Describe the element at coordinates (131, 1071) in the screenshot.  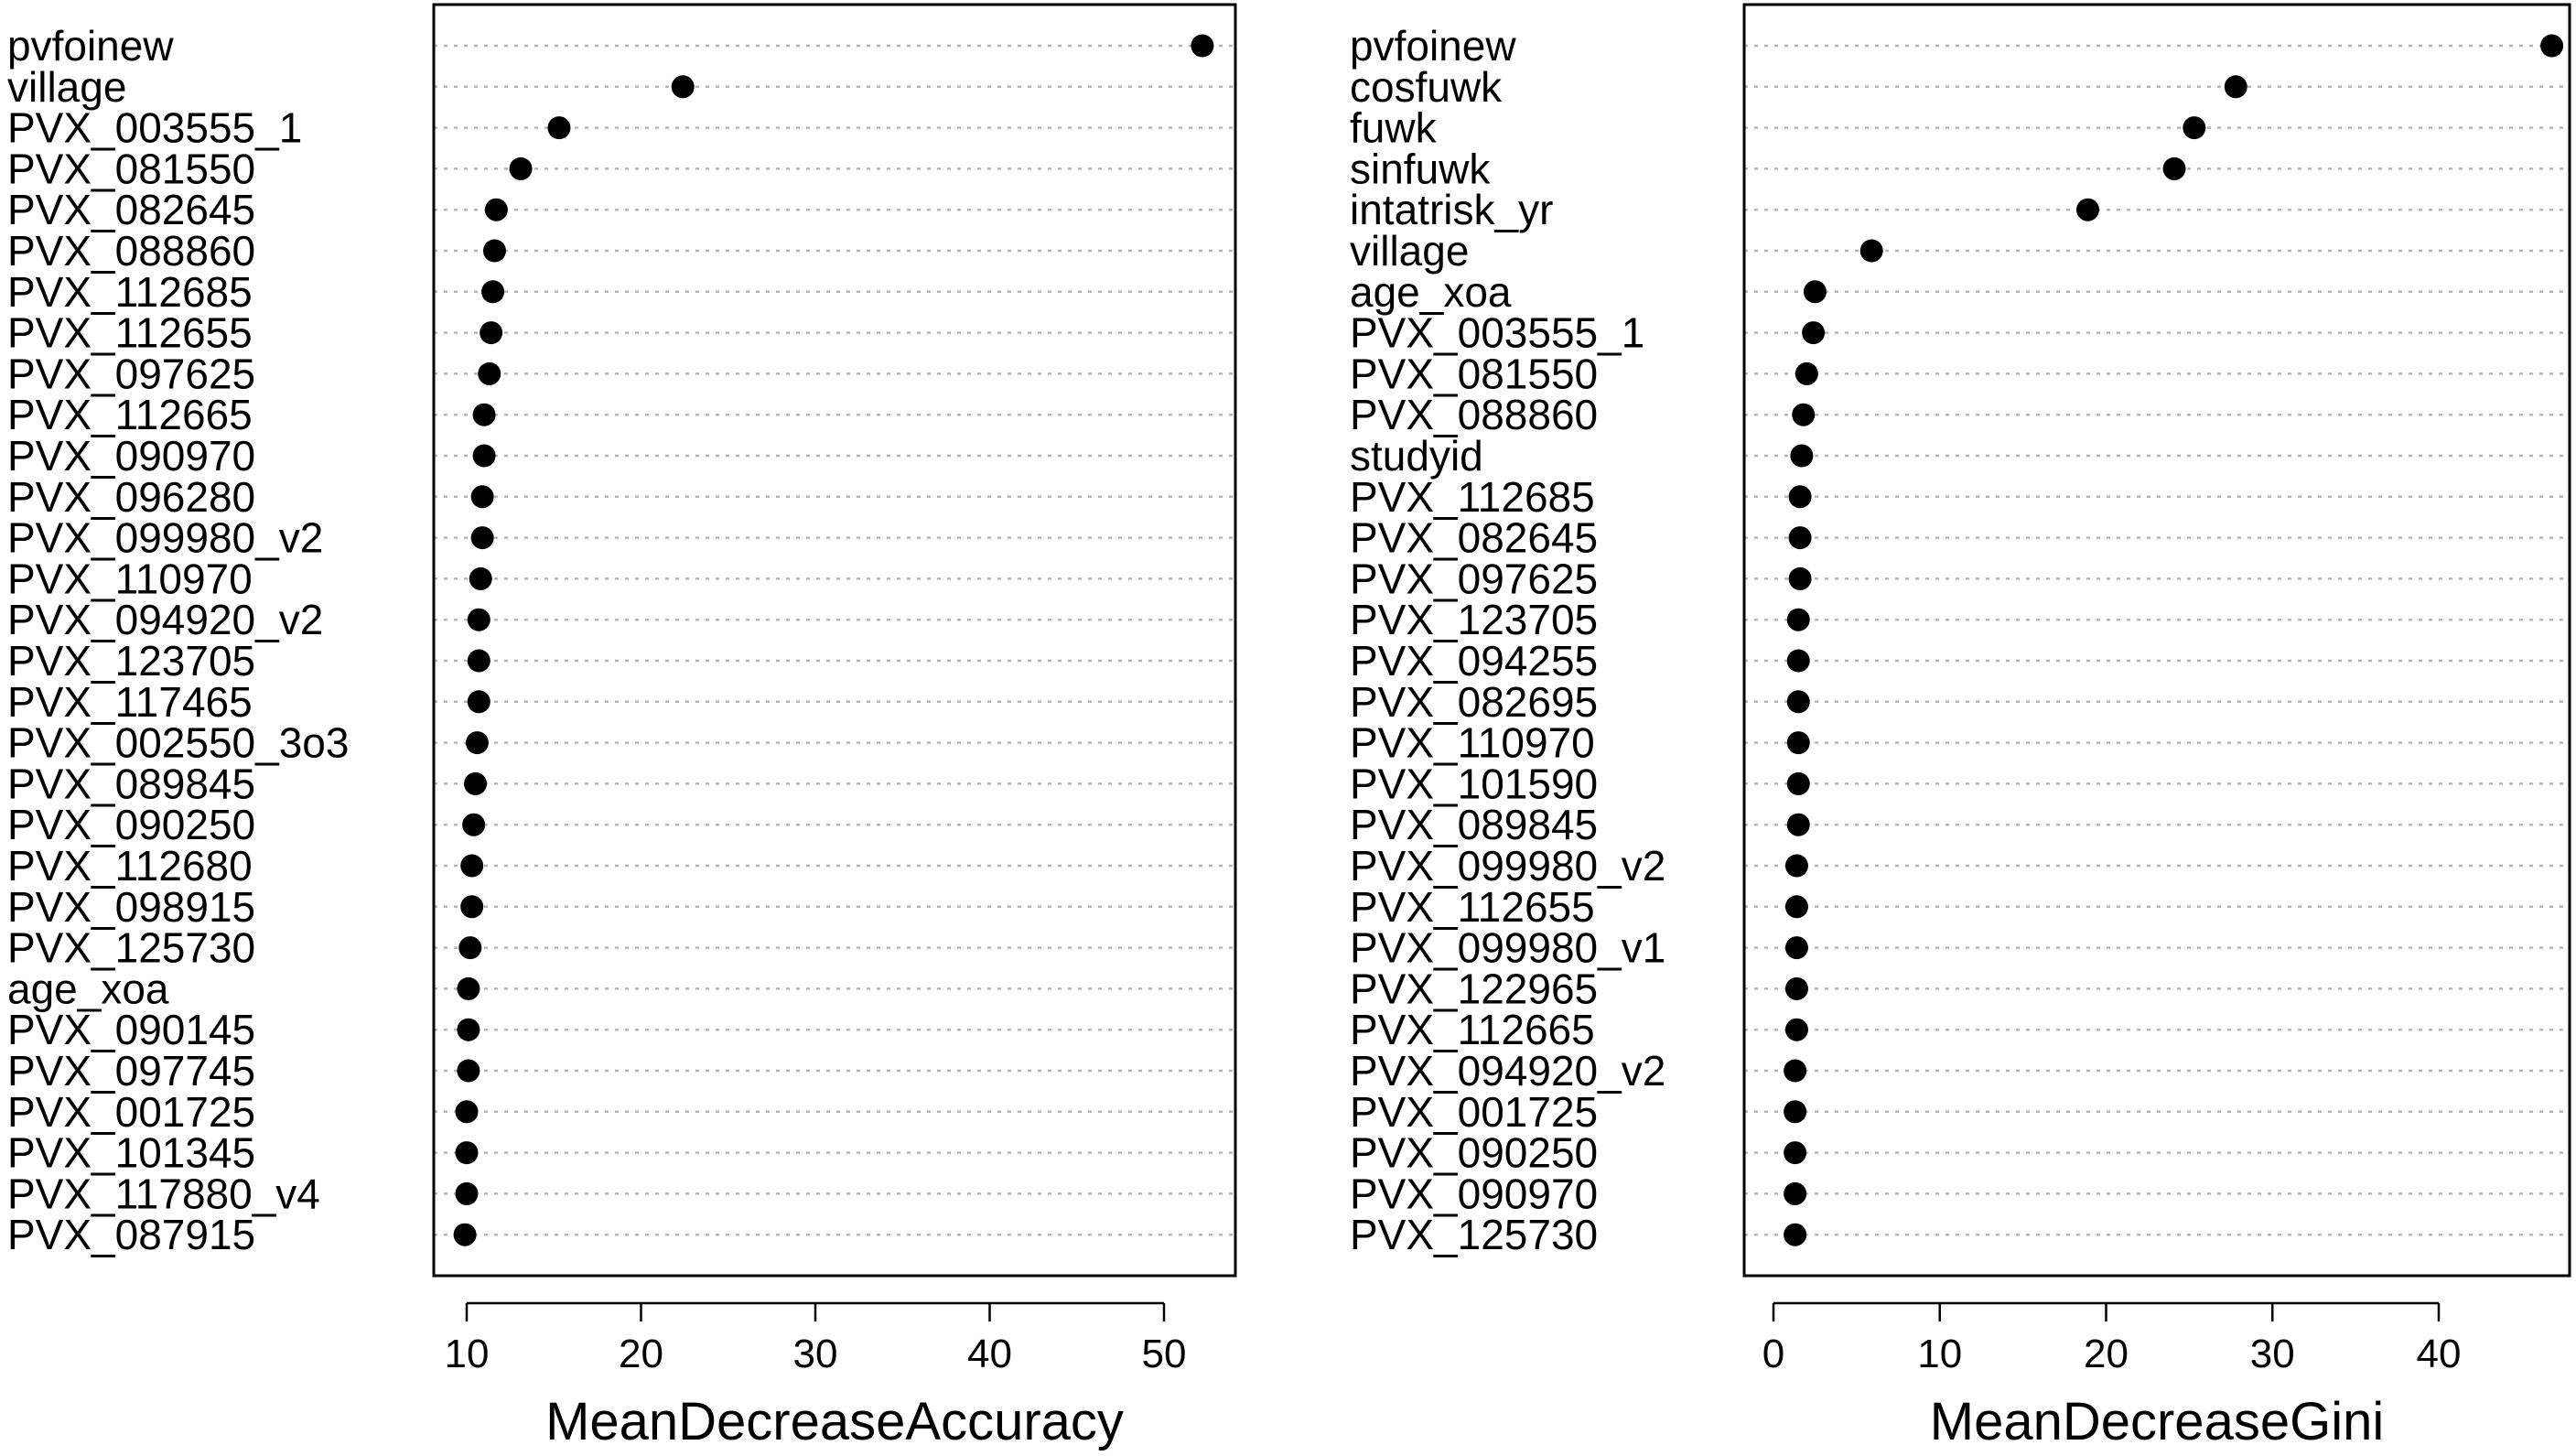
I see `variable-label: PVX_097745` at that location.